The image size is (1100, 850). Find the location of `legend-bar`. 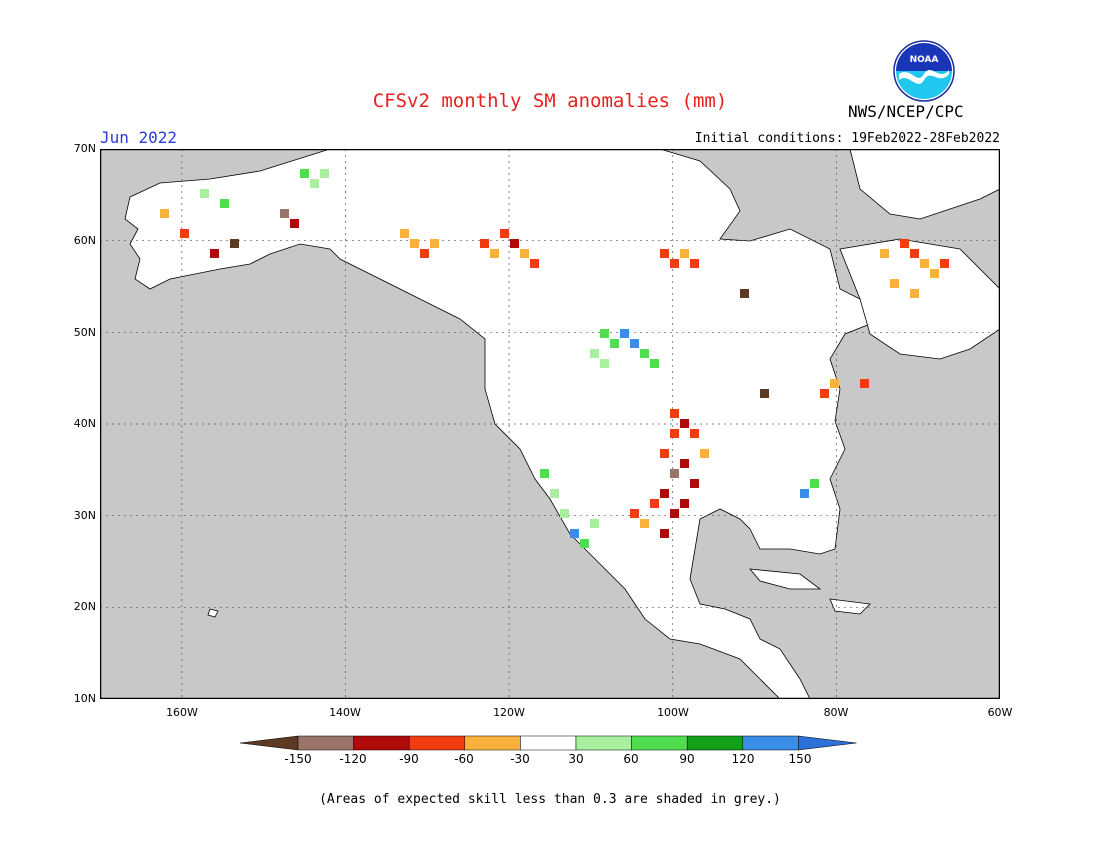

legend-bar is located at coordinates (548, 743).